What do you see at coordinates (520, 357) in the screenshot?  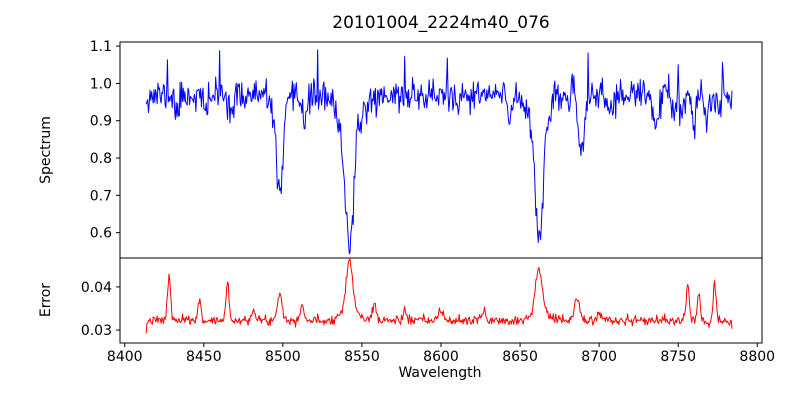 I see `x-tick-label: 8650` at bounding box center [520, 357].